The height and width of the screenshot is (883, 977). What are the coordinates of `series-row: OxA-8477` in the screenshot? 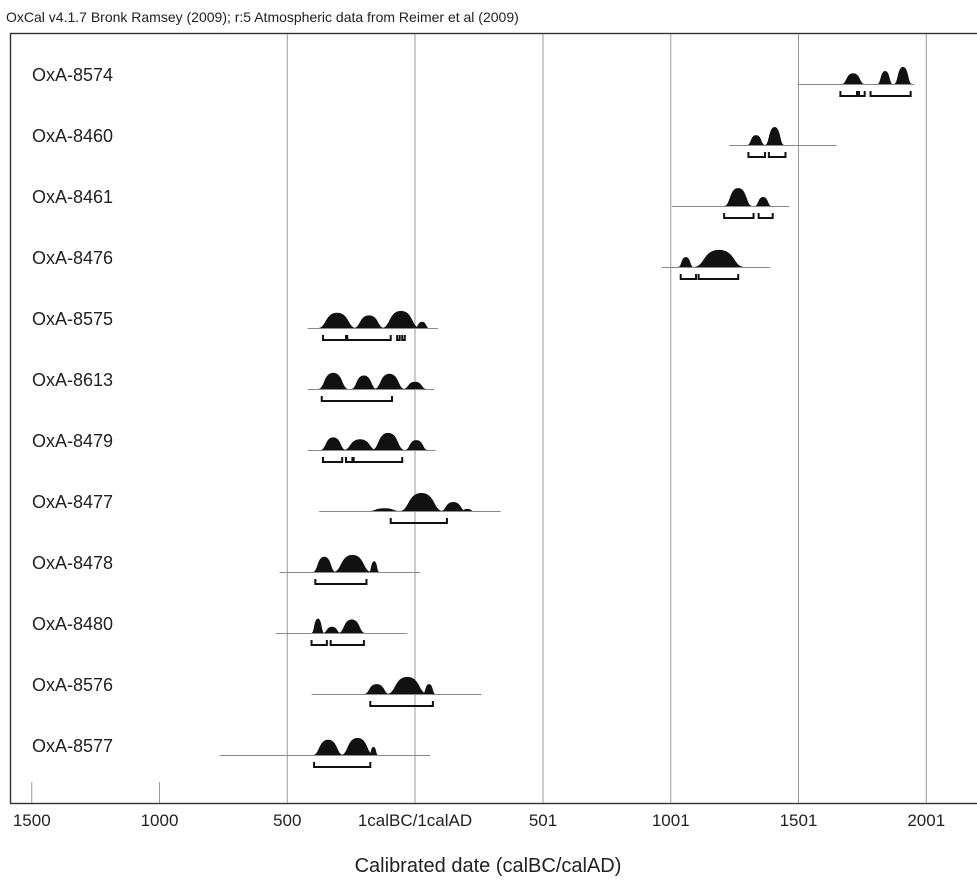 It's located at (266, 508).